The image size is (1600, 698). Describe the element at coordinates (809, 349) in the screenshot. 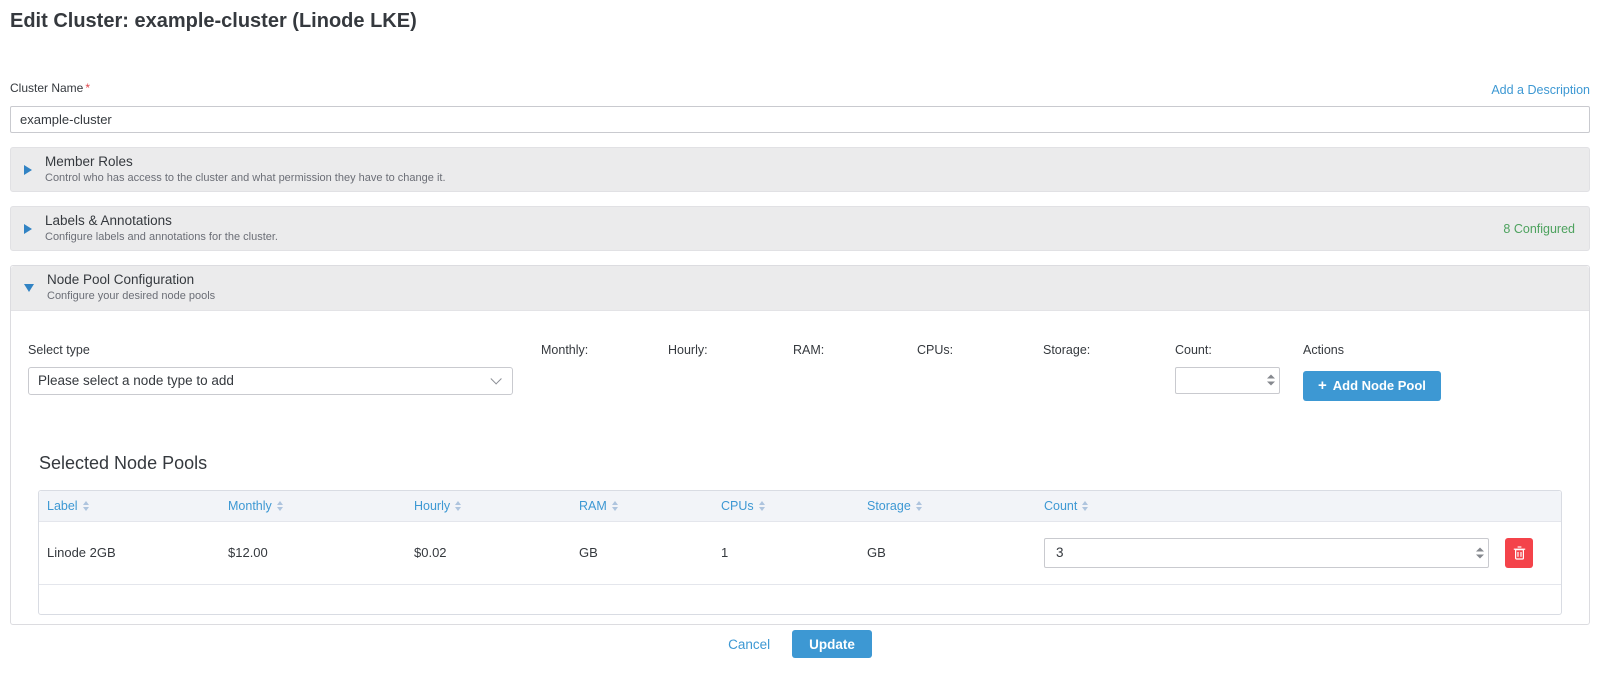

I see `ram-label: RAM:` at that location.